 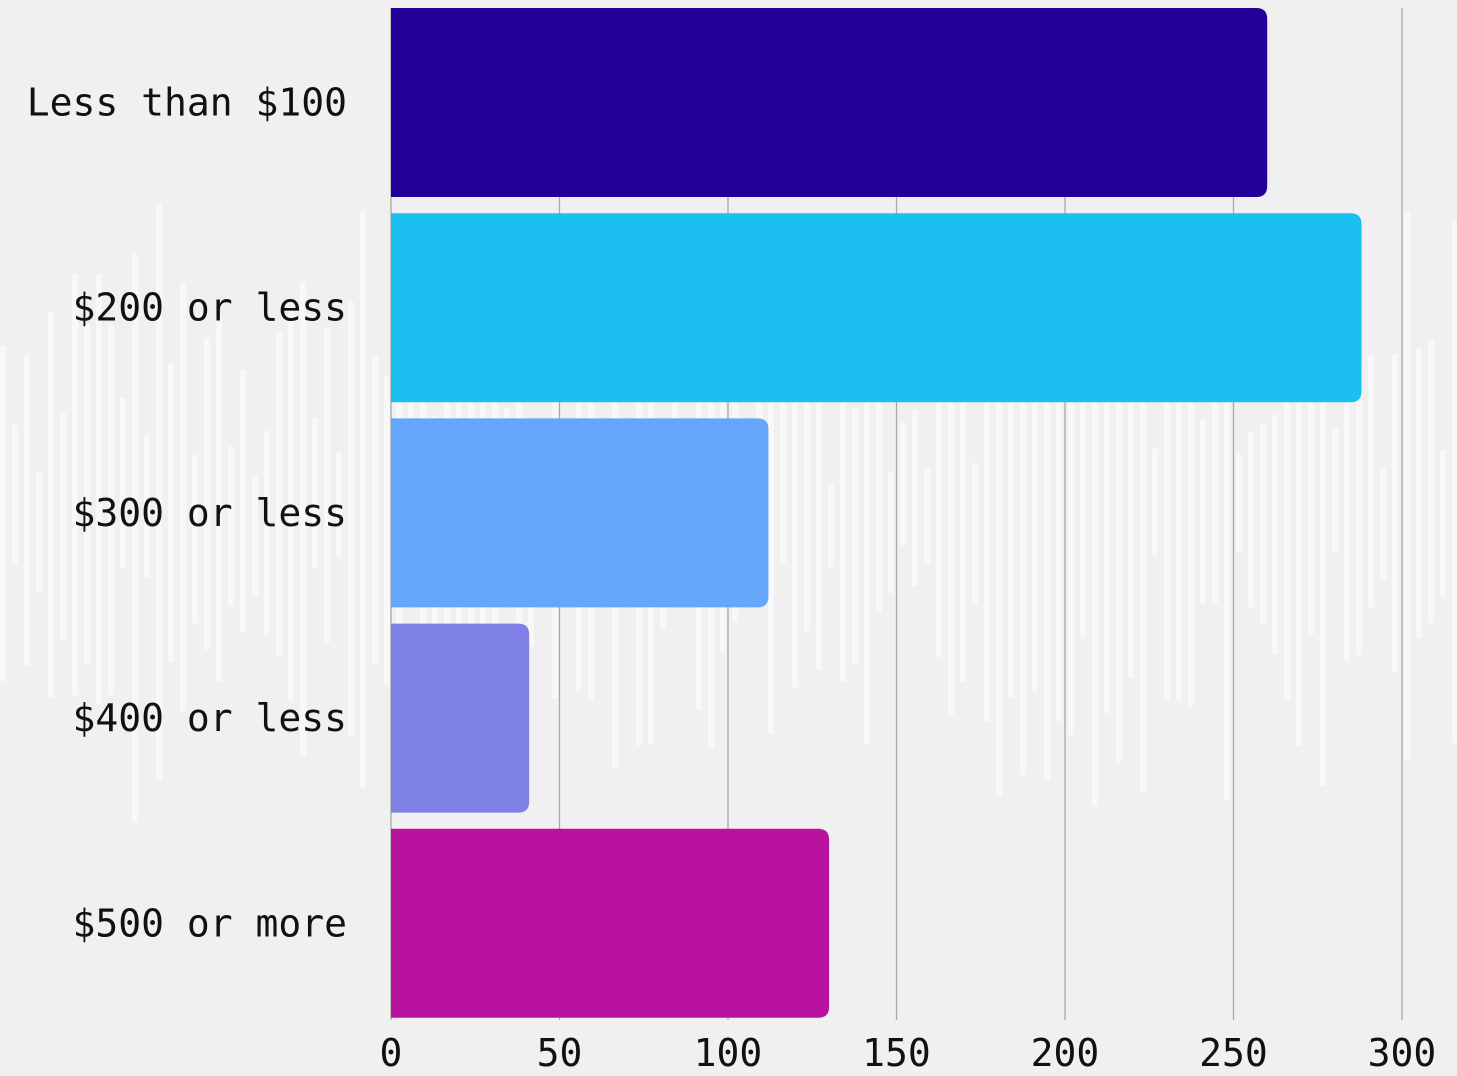 What do you see at coordinates (1065, 1053) in the screenshot?
I see `x-tick-label: 200` at bounding box center [1065, 1053].